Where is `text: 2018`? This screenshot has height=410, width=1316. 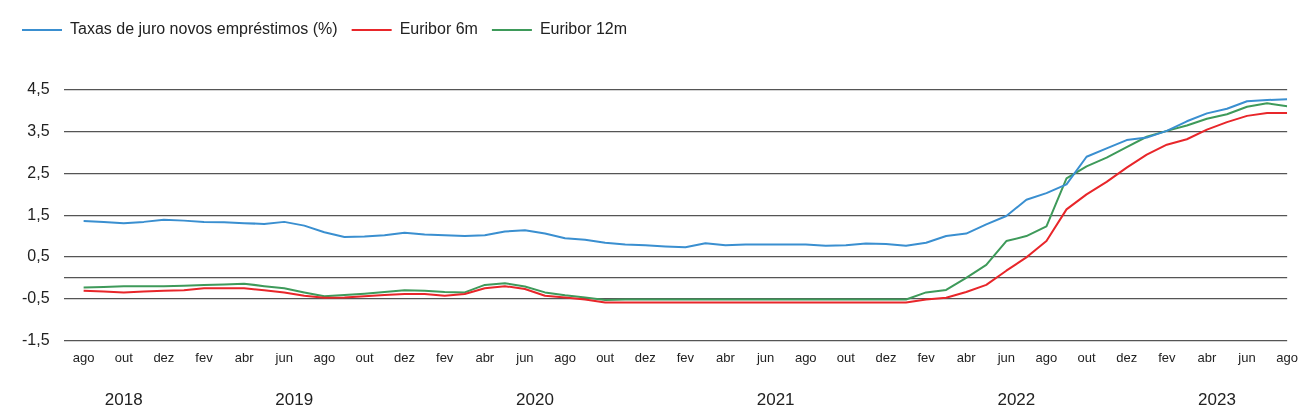
text: 2018 is located at coordinates (123, 399).